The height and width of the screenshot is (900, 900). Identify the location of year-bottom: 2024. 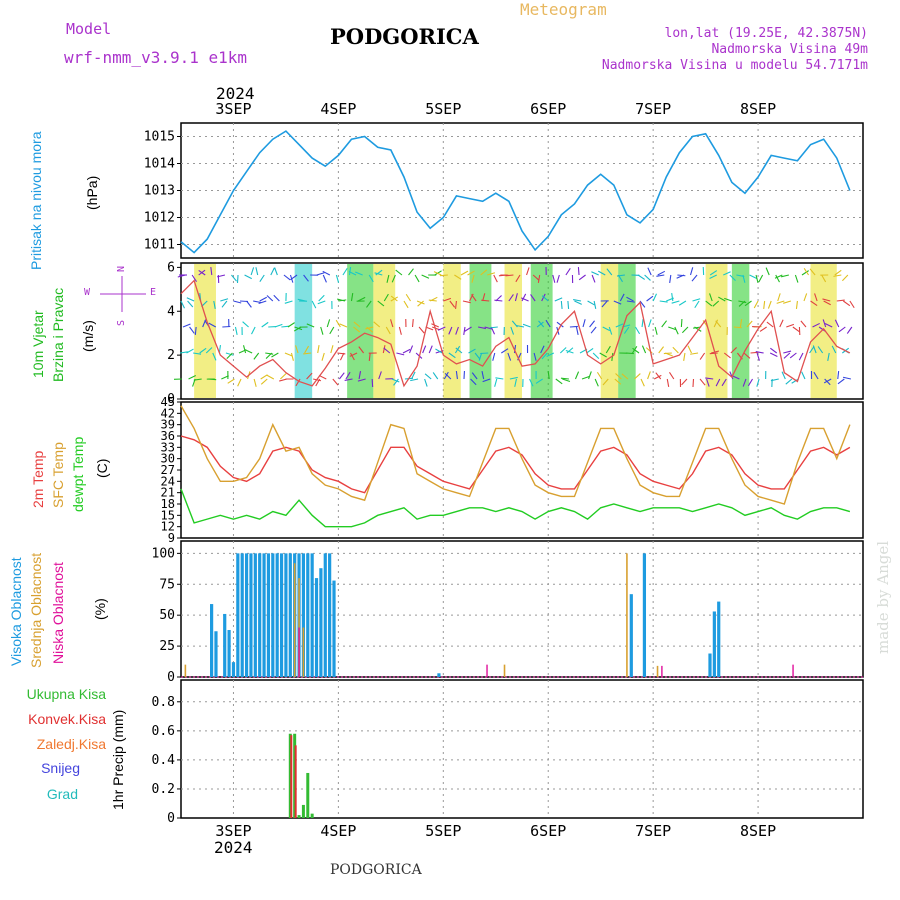
(233, 847).